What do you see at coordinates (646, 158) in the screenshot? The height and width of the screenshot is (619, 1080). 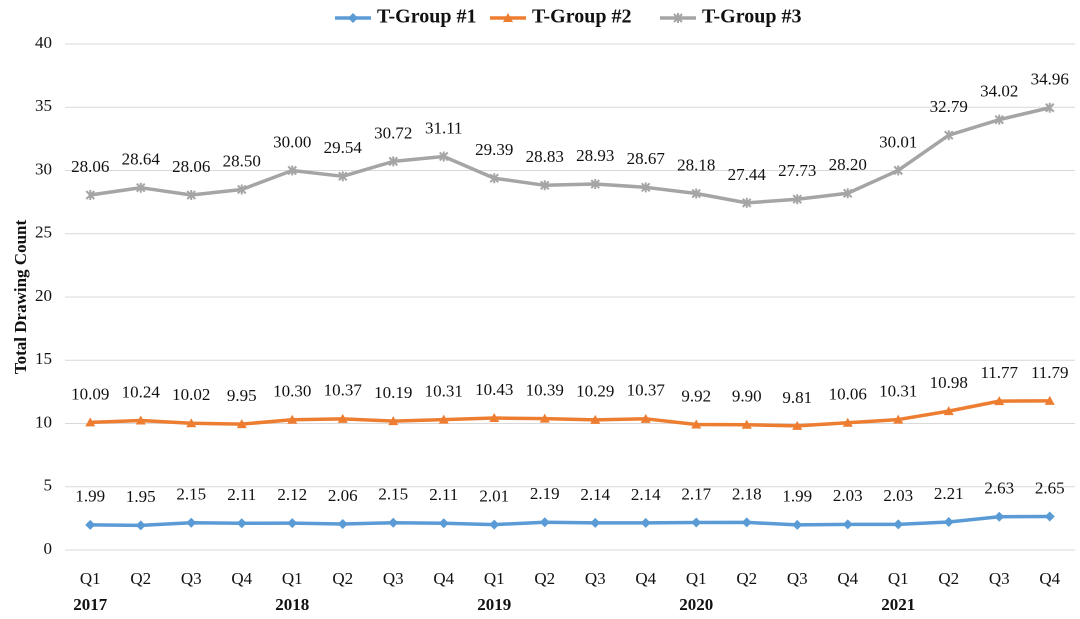 I see `data-label: 28.67` at bounding box center [646, 158].